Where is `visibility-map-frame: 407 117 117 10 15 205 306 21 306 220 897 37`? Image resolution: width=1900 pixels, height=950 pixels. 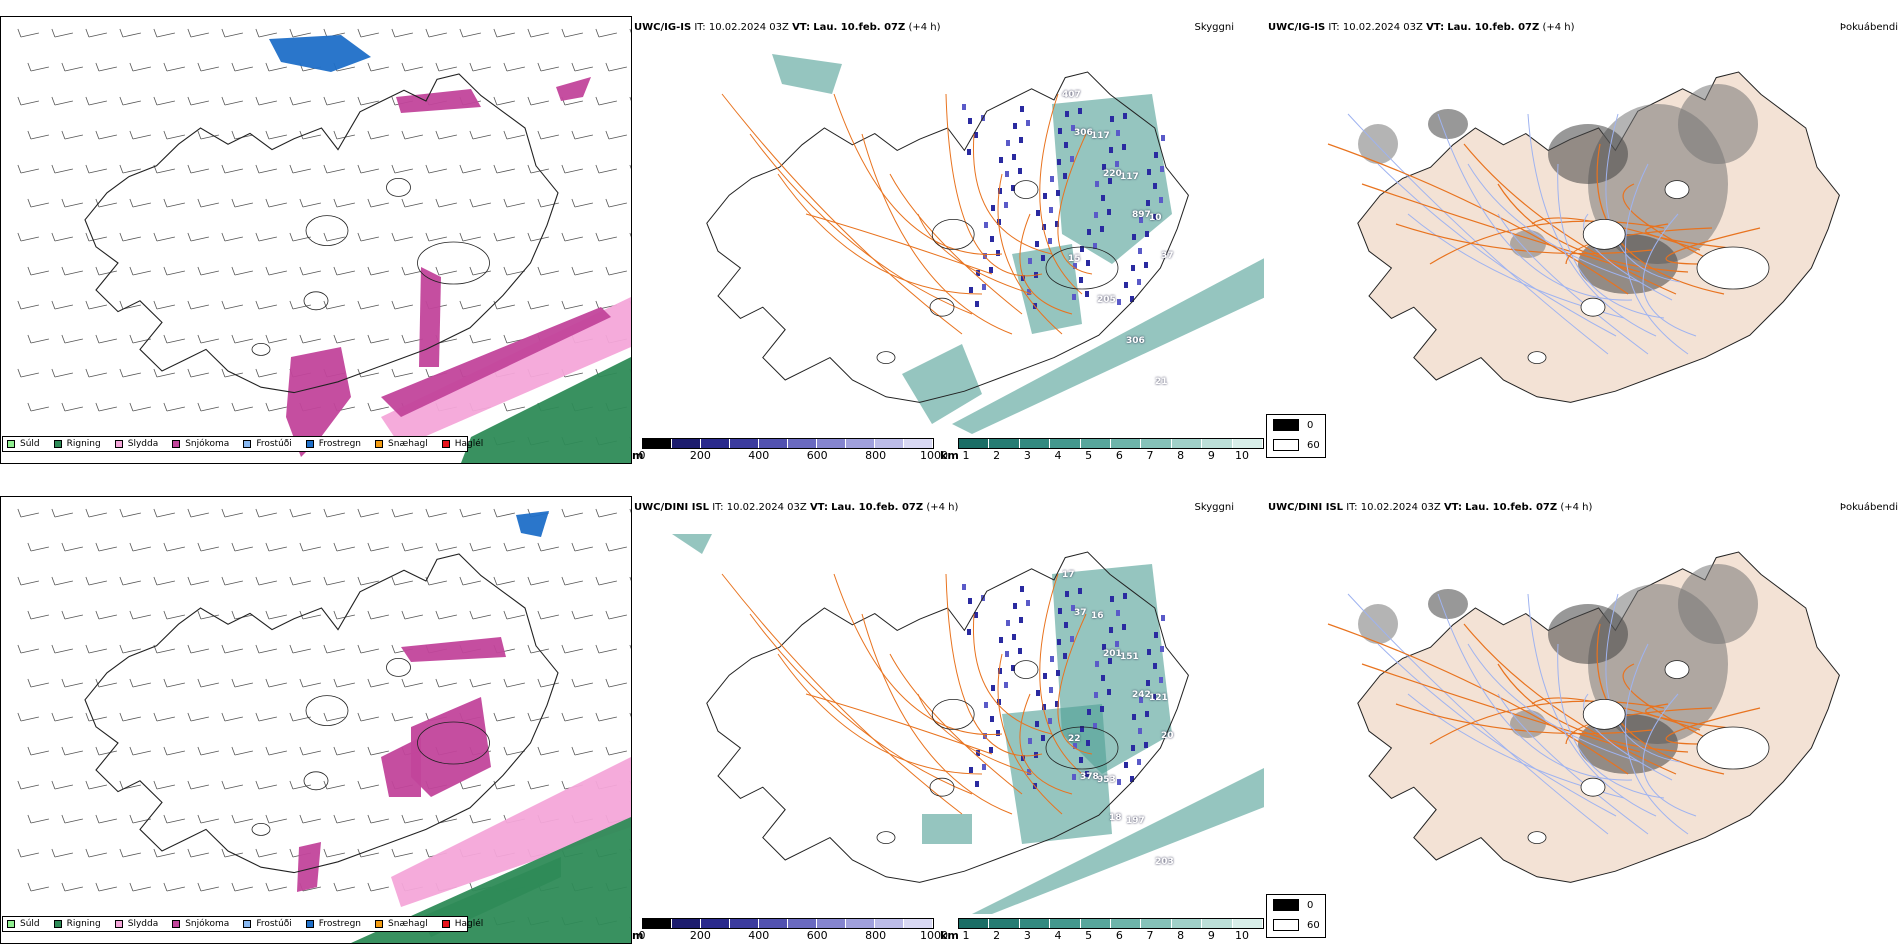
visibility-map-frame: 407 117 117 10 15 205 306 21 306 220 897 37 is located at coordinates (948, 234).